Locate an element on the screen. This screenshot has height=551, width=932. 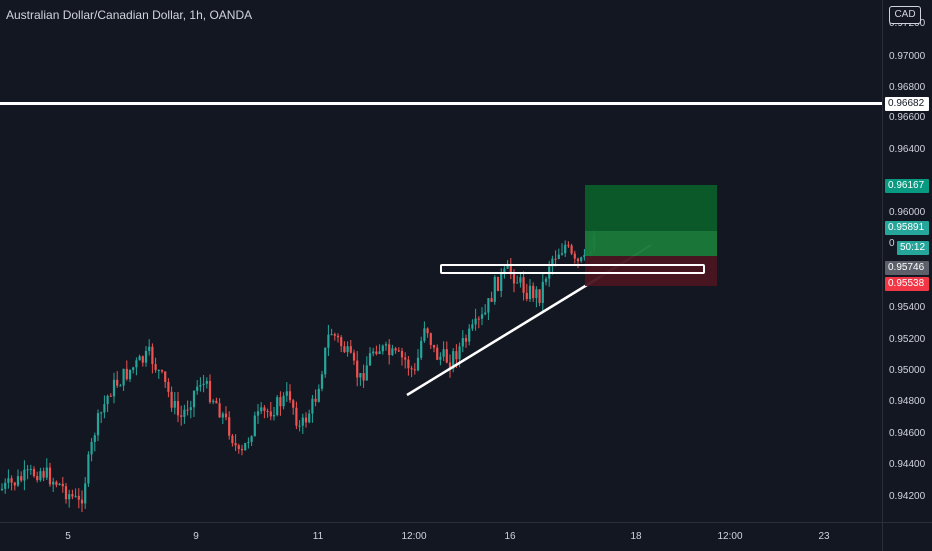
entry-price-label: 0.95746 is located at coordinates (907, 268).